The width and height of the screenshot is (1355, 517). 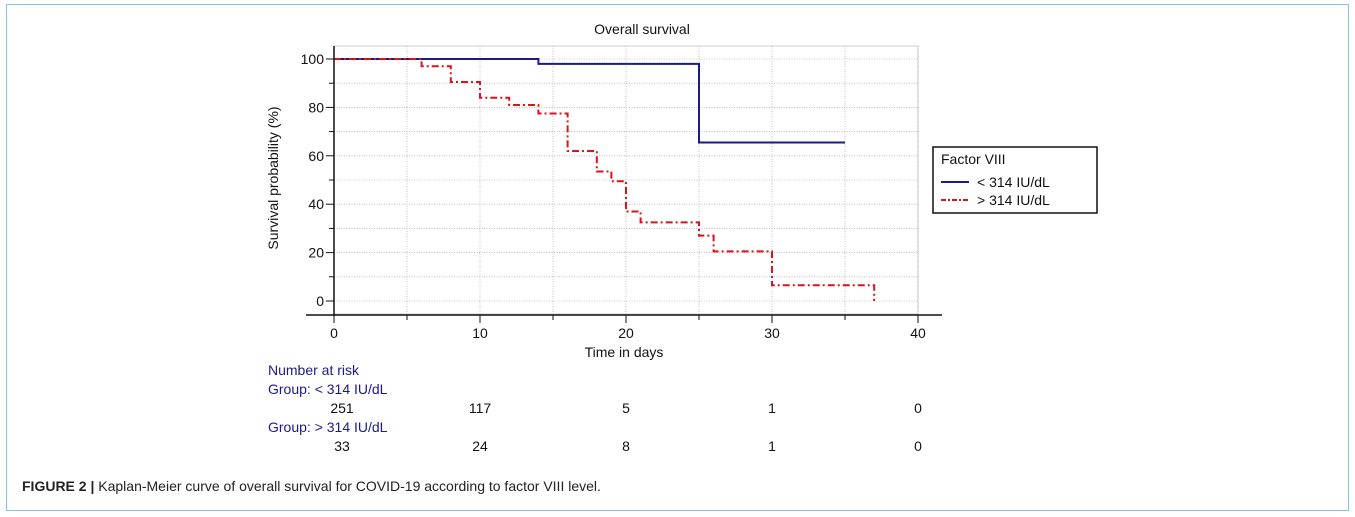 I want to click on y-tick-label: 40, so click(x=316, y=204).